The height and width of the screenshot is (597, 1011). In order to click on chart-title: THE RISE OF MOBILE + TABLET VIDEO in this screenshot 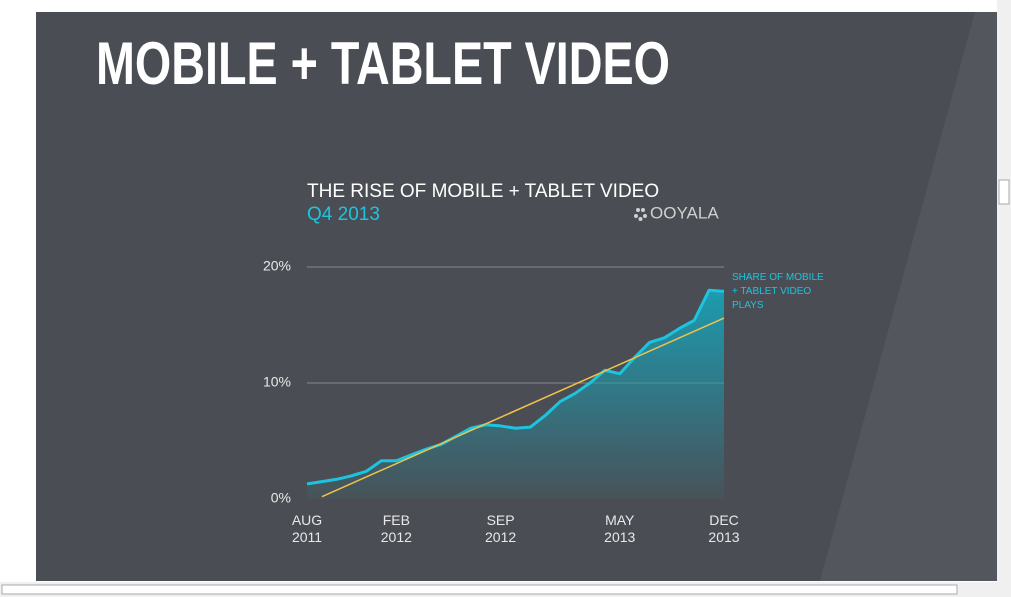, I will do `click(483, 191)`.